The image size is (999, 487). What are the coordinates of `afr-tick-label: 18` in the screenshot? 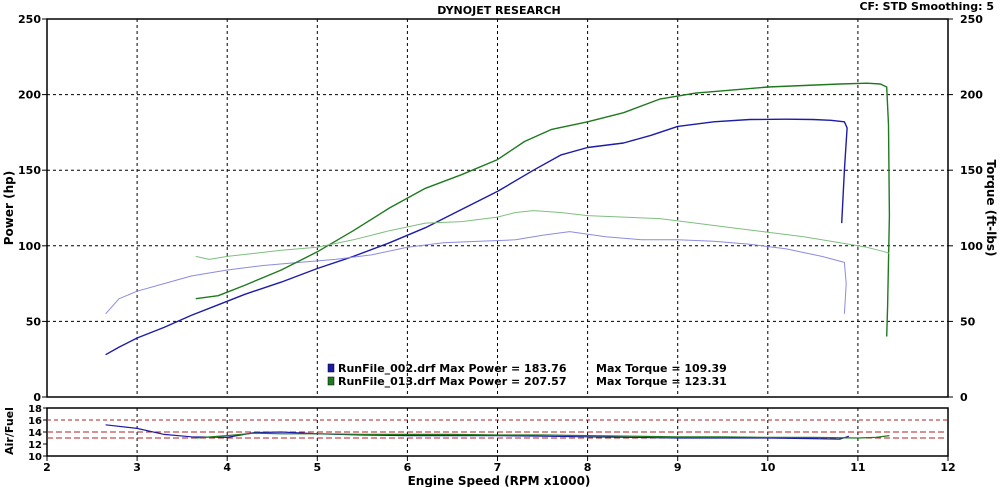 It's located at (35, 409).